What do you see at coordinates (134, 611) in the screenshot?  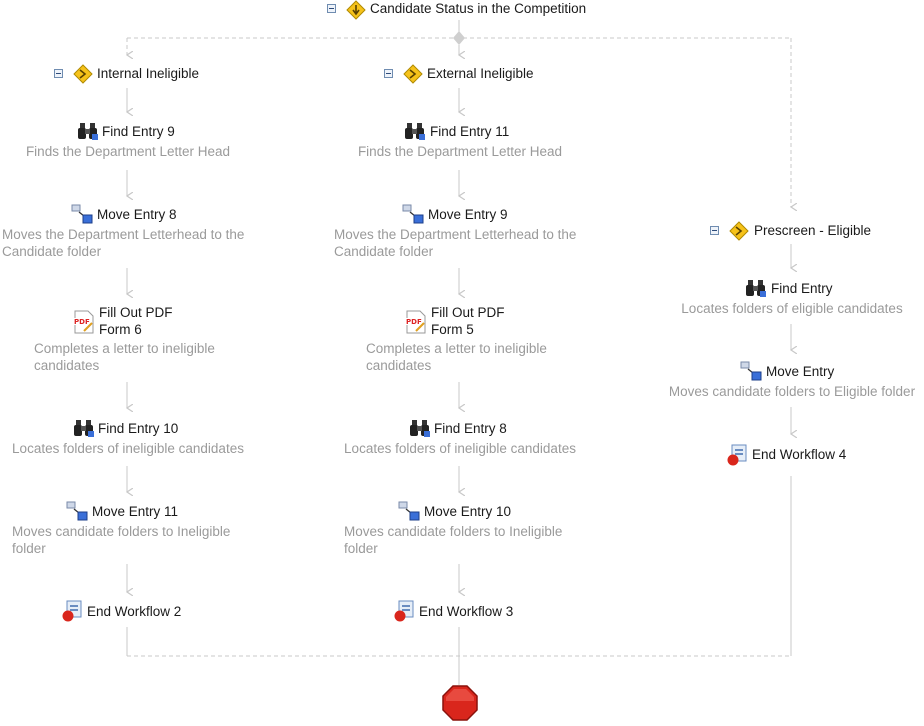 I see `activity-title: End Workflow 2` at bounding box center [134, 611].